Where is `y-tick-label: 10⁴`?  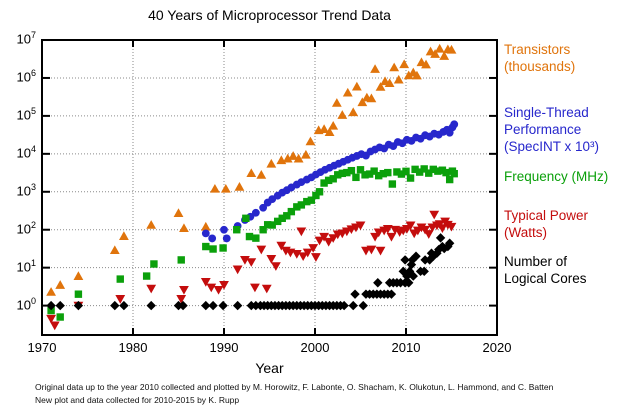
y-tick-label: 10⁴ is located at coordinates (26, 152).